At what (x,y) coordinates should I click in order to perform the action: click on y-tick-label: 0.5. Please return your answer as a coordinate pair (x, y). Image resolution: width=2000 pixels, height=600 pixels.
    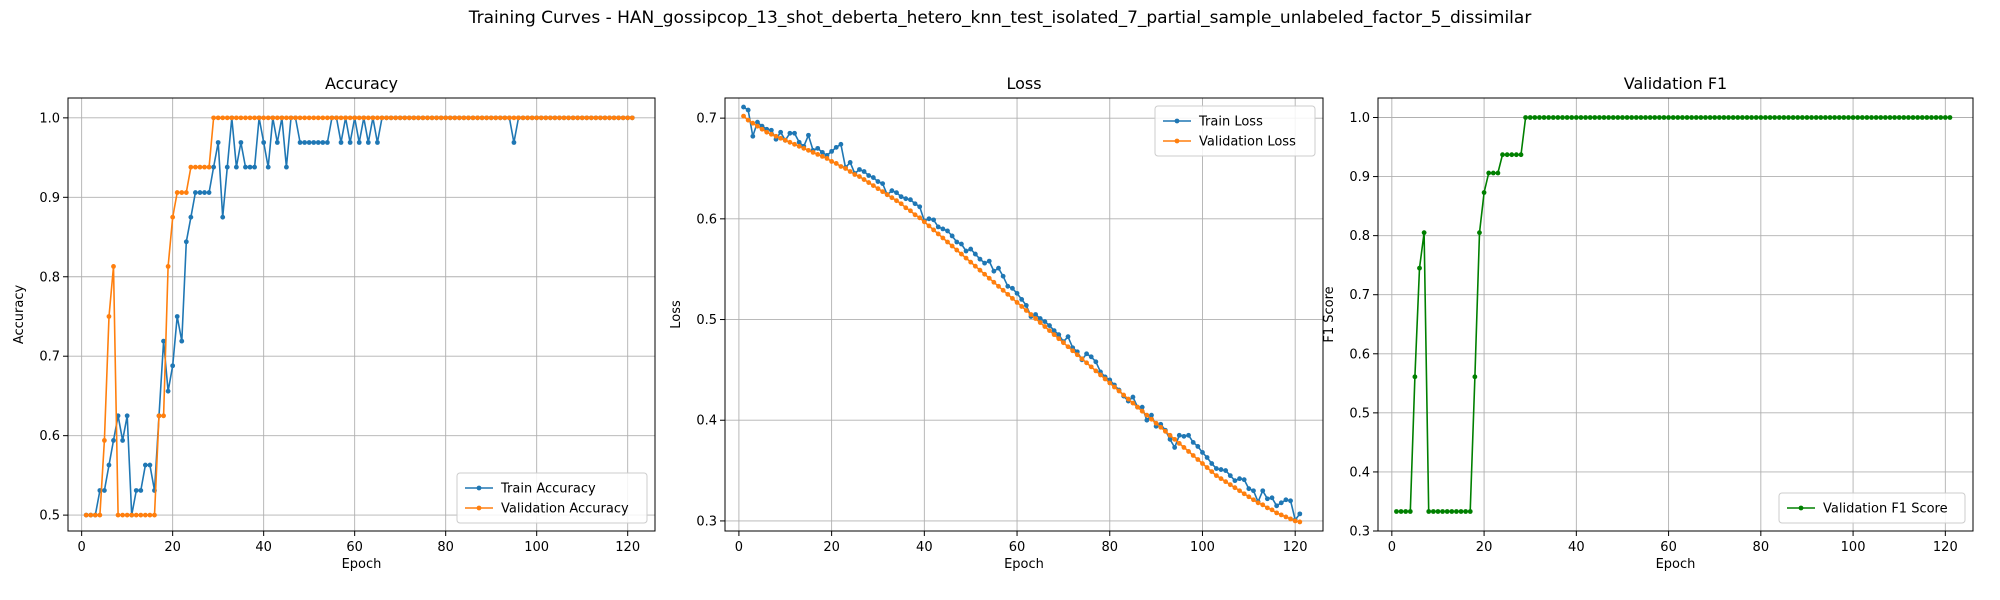
    Looking at the image, I should click on (1359, 413).